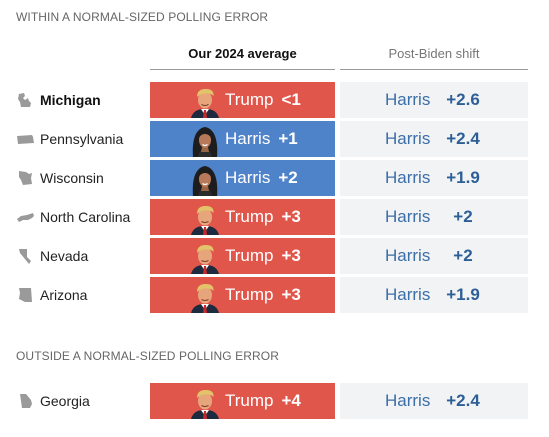 This screenshot has width=549, height=437. What do you see at coordinates (242, 53) in the screenshot?
I see `column-header-average: Our 2024 average` at bounding box center [242, 53].